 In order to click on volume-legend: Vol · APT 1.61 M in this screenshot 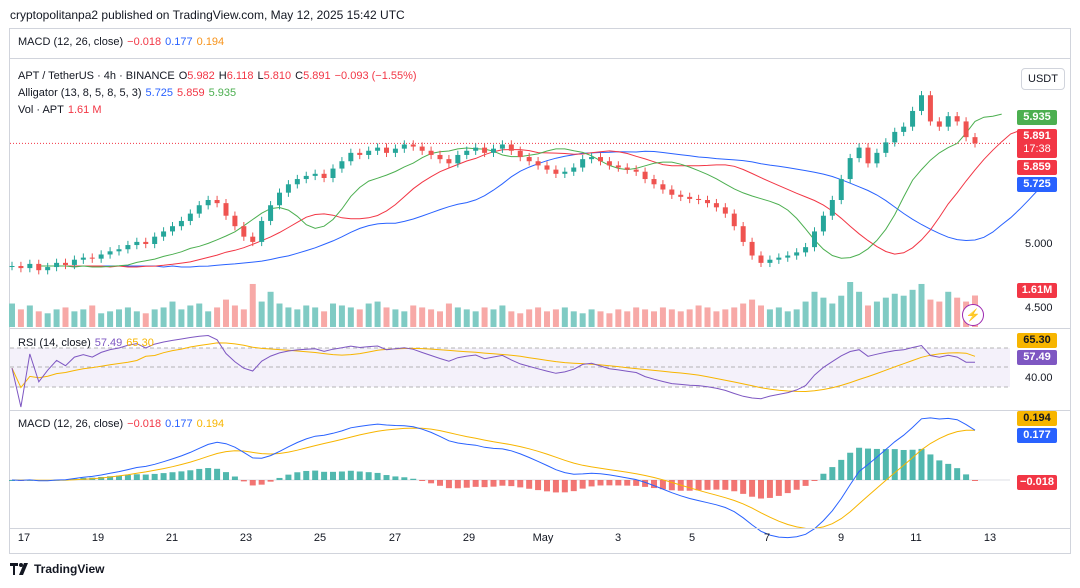, I will do `click(62, 110)`.